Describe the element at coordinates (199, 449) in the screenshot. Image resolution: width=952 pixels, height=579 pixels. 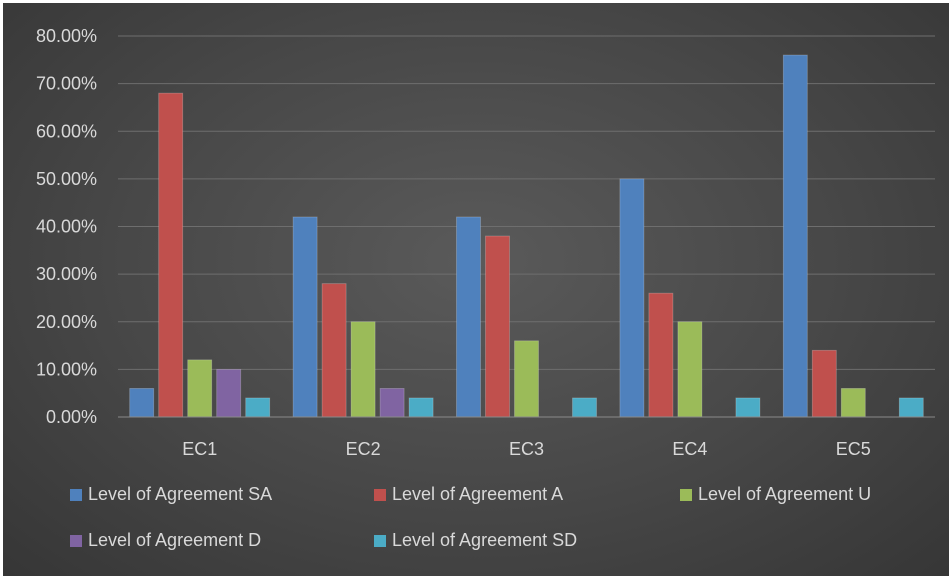
I see `x-tick-label: EC1` at that location.